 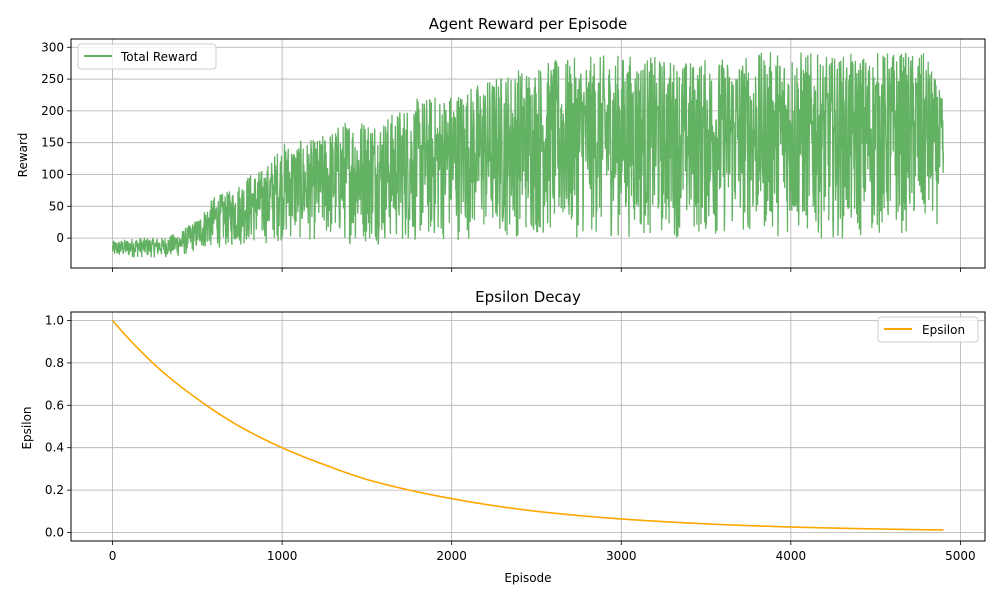 I want to click on reward-y-tick-label: 250, so click(x=52, y=79).